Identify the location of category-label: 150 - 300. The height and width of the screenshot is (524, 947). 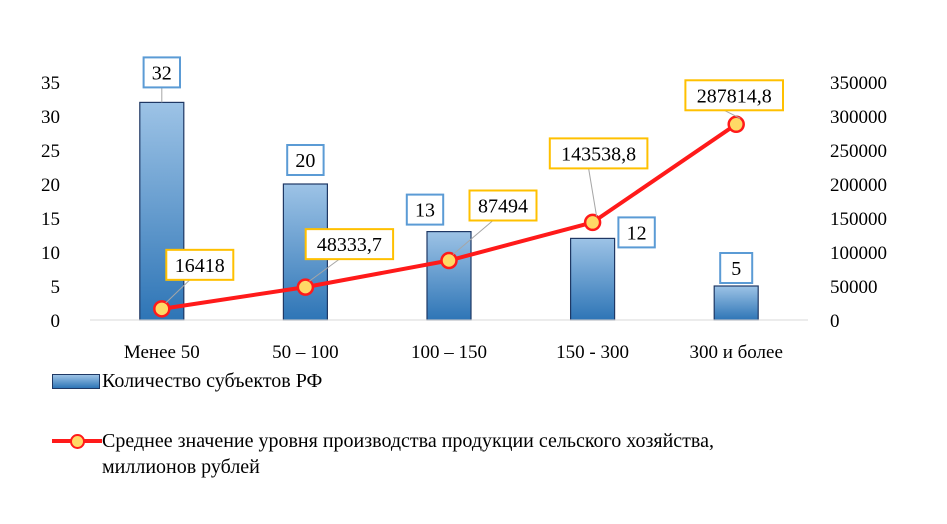
(592, 351).